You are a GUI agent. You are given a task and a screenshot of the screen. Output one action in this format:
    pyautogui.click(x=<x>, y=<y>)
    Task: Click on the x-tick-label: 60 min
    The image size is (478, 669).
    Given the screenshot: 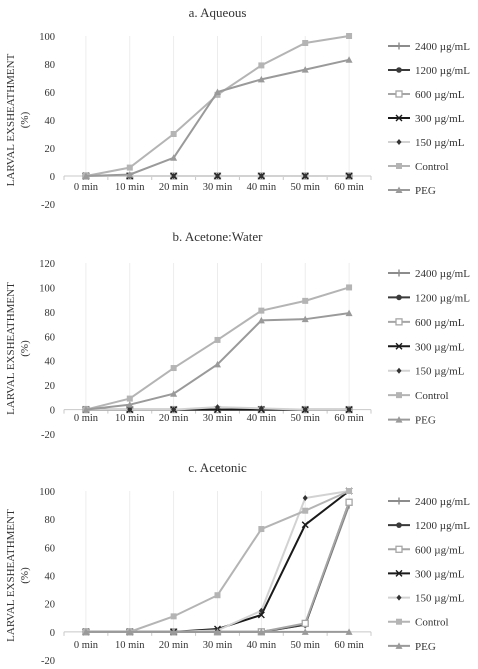 What is the action you would take?
    pyautogui.click(x=349, y=187)
    